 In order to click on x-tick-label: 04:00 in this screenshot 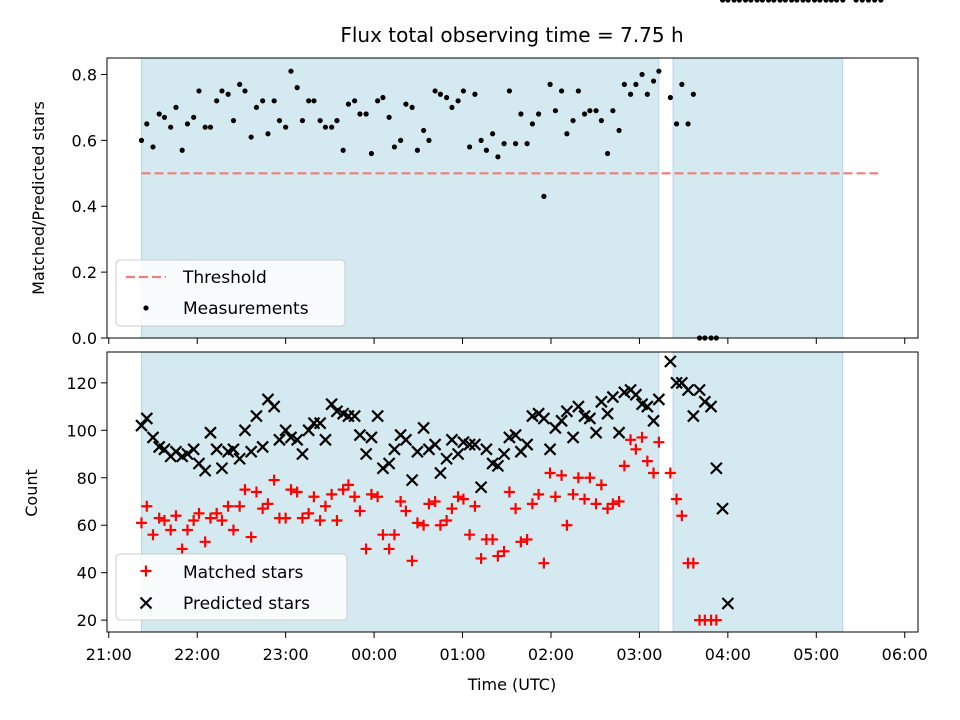, I will do `click(728, 654)`.